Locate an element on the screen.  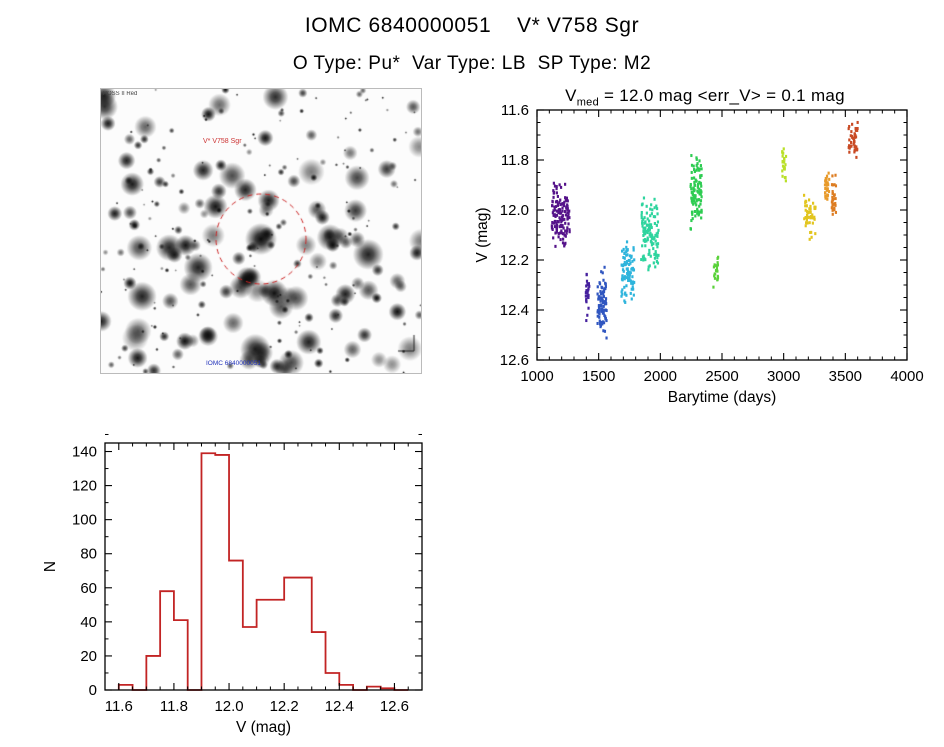
x-tick-label: 11.6 is located at coordinates (119, 706).